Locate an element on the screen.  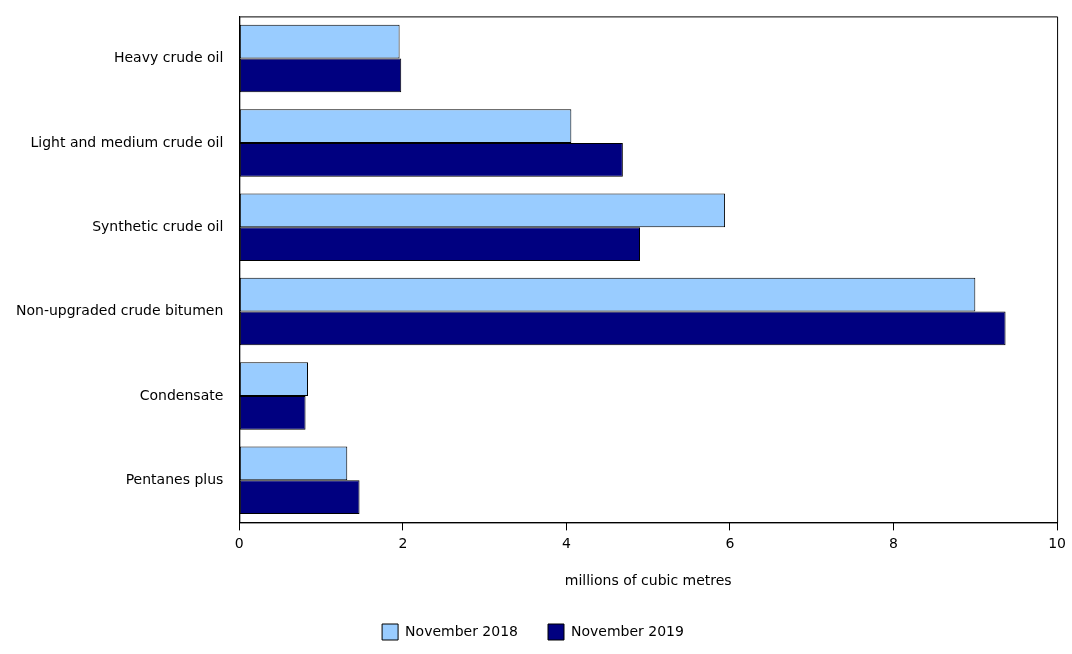
y-tick-label: Condensate is located at coordinates (181, 394).